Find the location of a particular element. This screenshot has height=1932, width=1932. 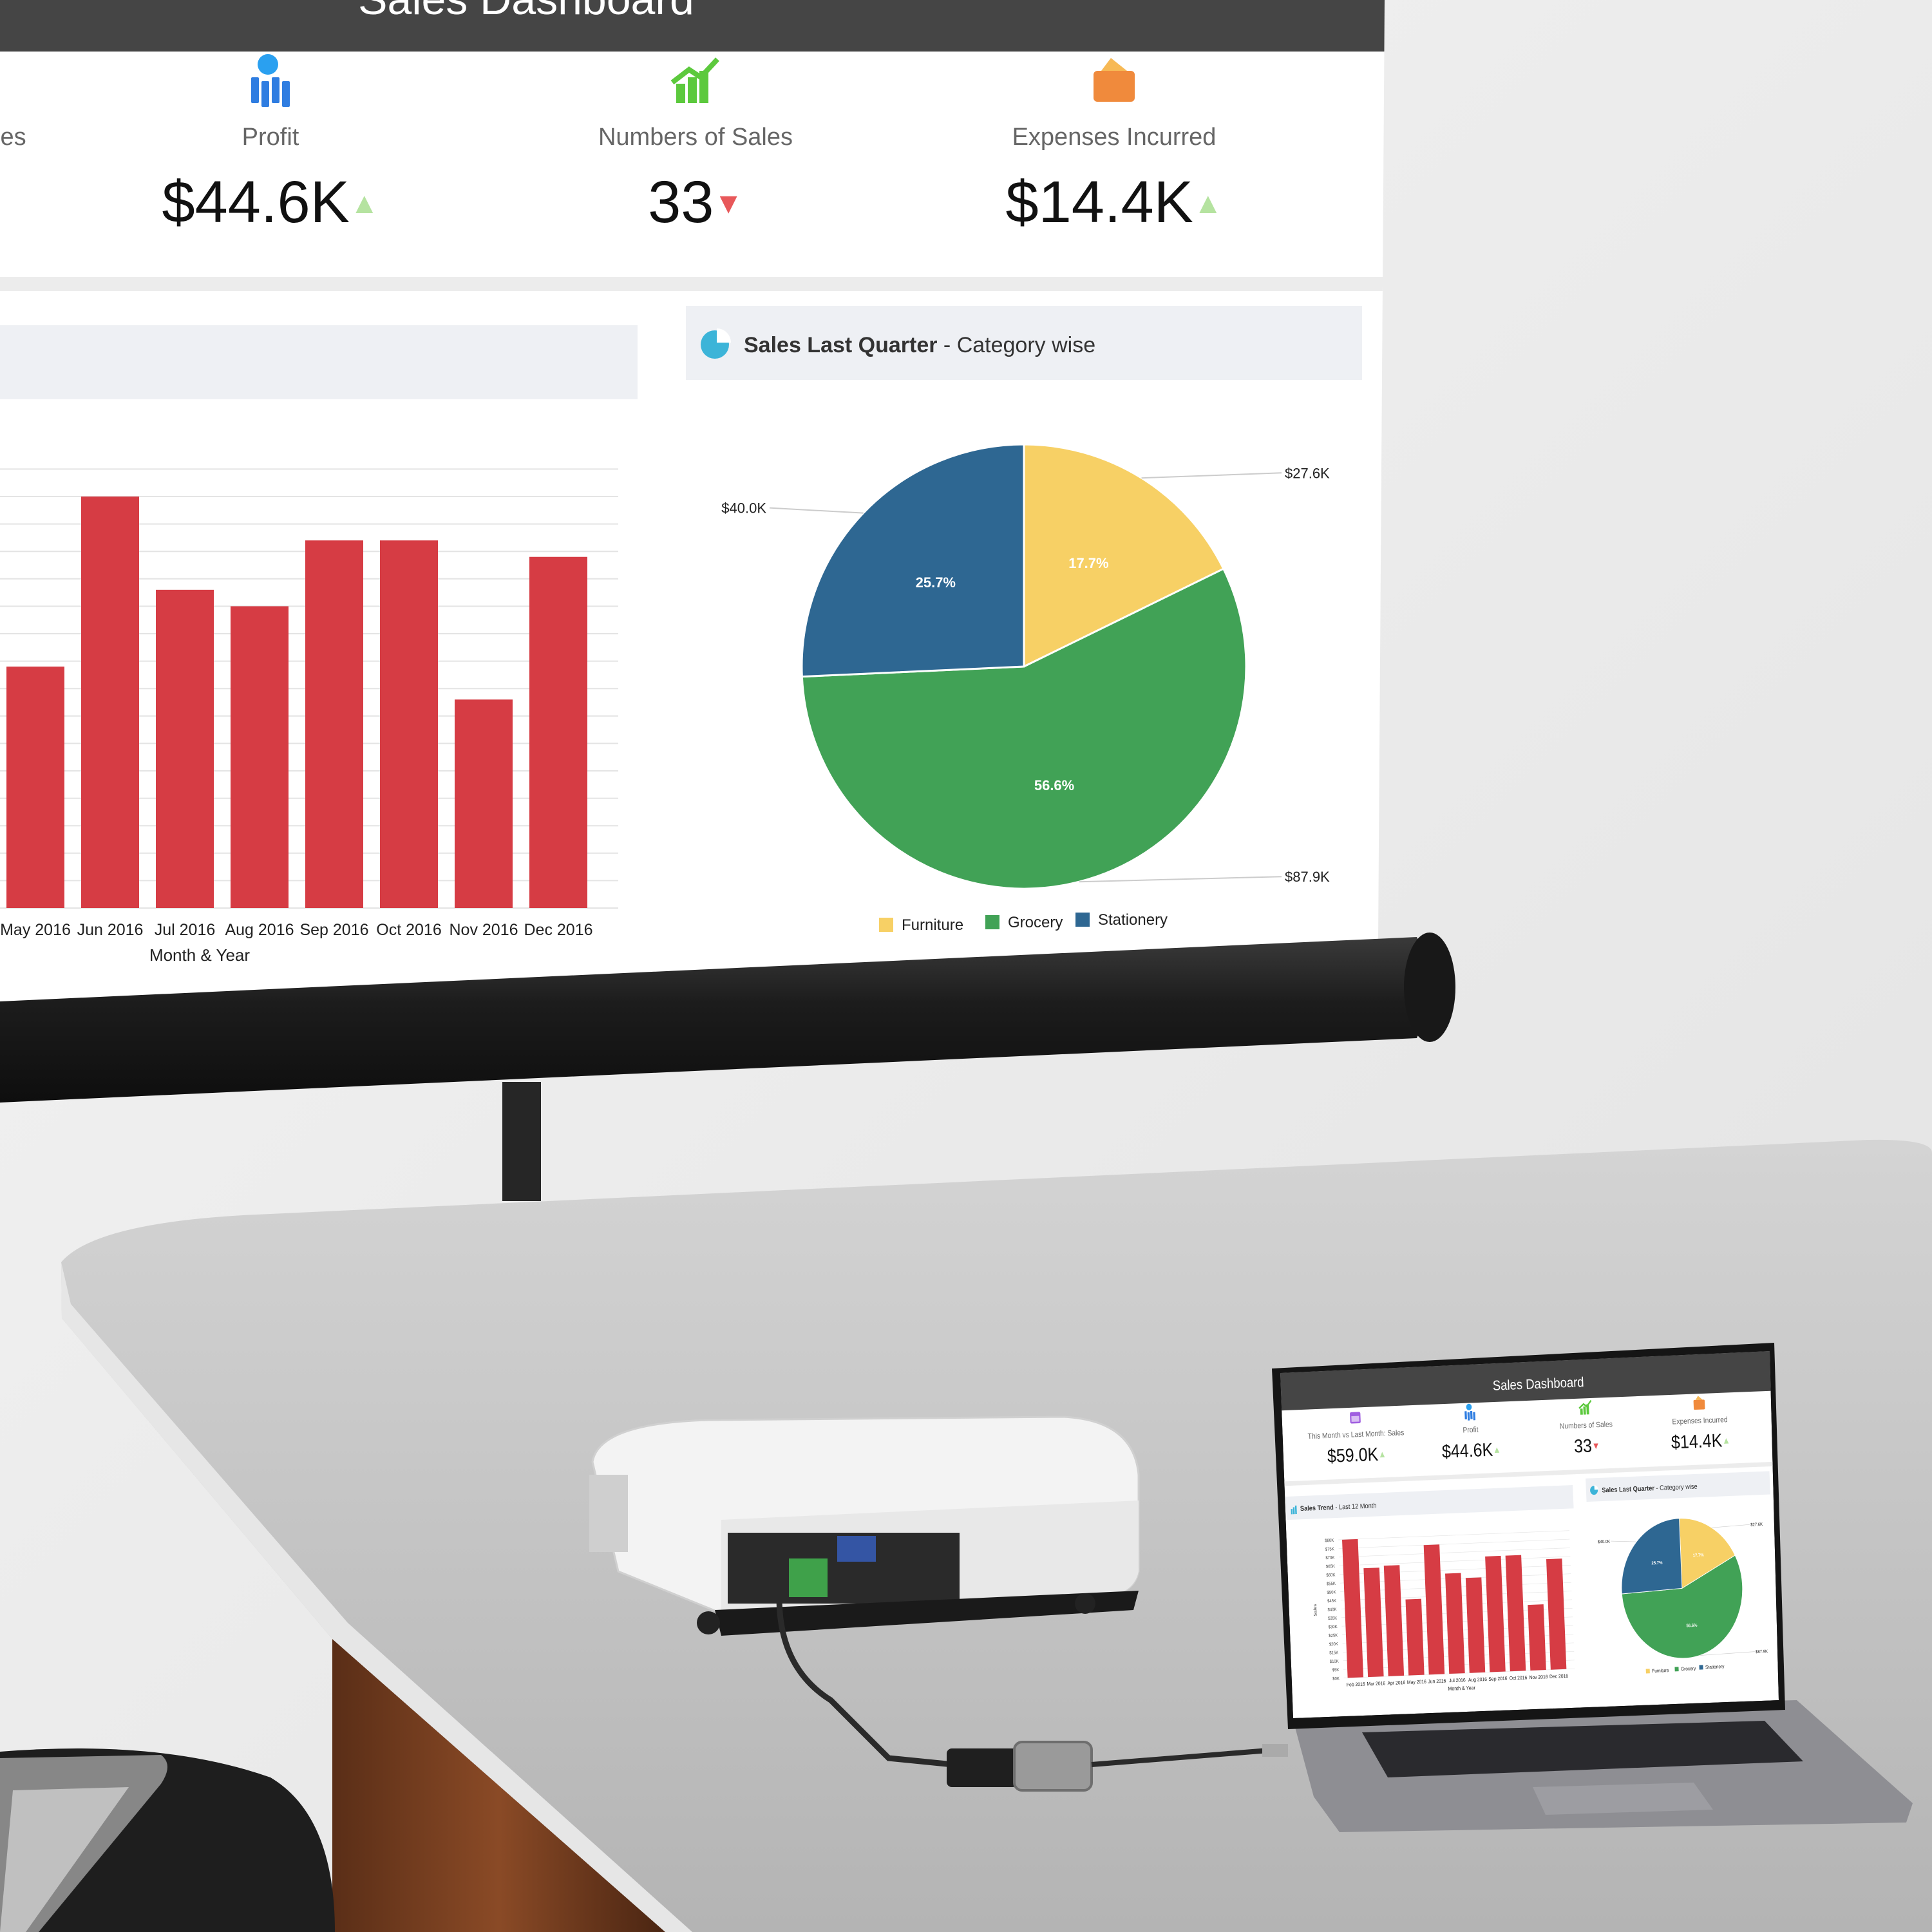

x-tick-label: Jul 2016 is located at coordinates (185, 930).